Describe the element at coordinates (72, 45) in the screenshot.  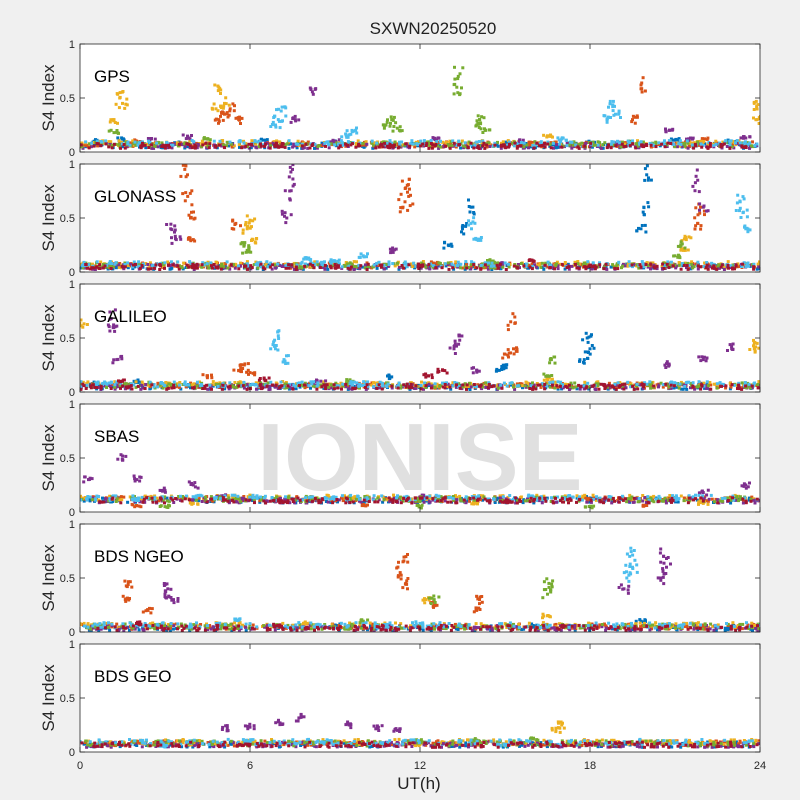
I see `y-tick-label: 1` at that location.